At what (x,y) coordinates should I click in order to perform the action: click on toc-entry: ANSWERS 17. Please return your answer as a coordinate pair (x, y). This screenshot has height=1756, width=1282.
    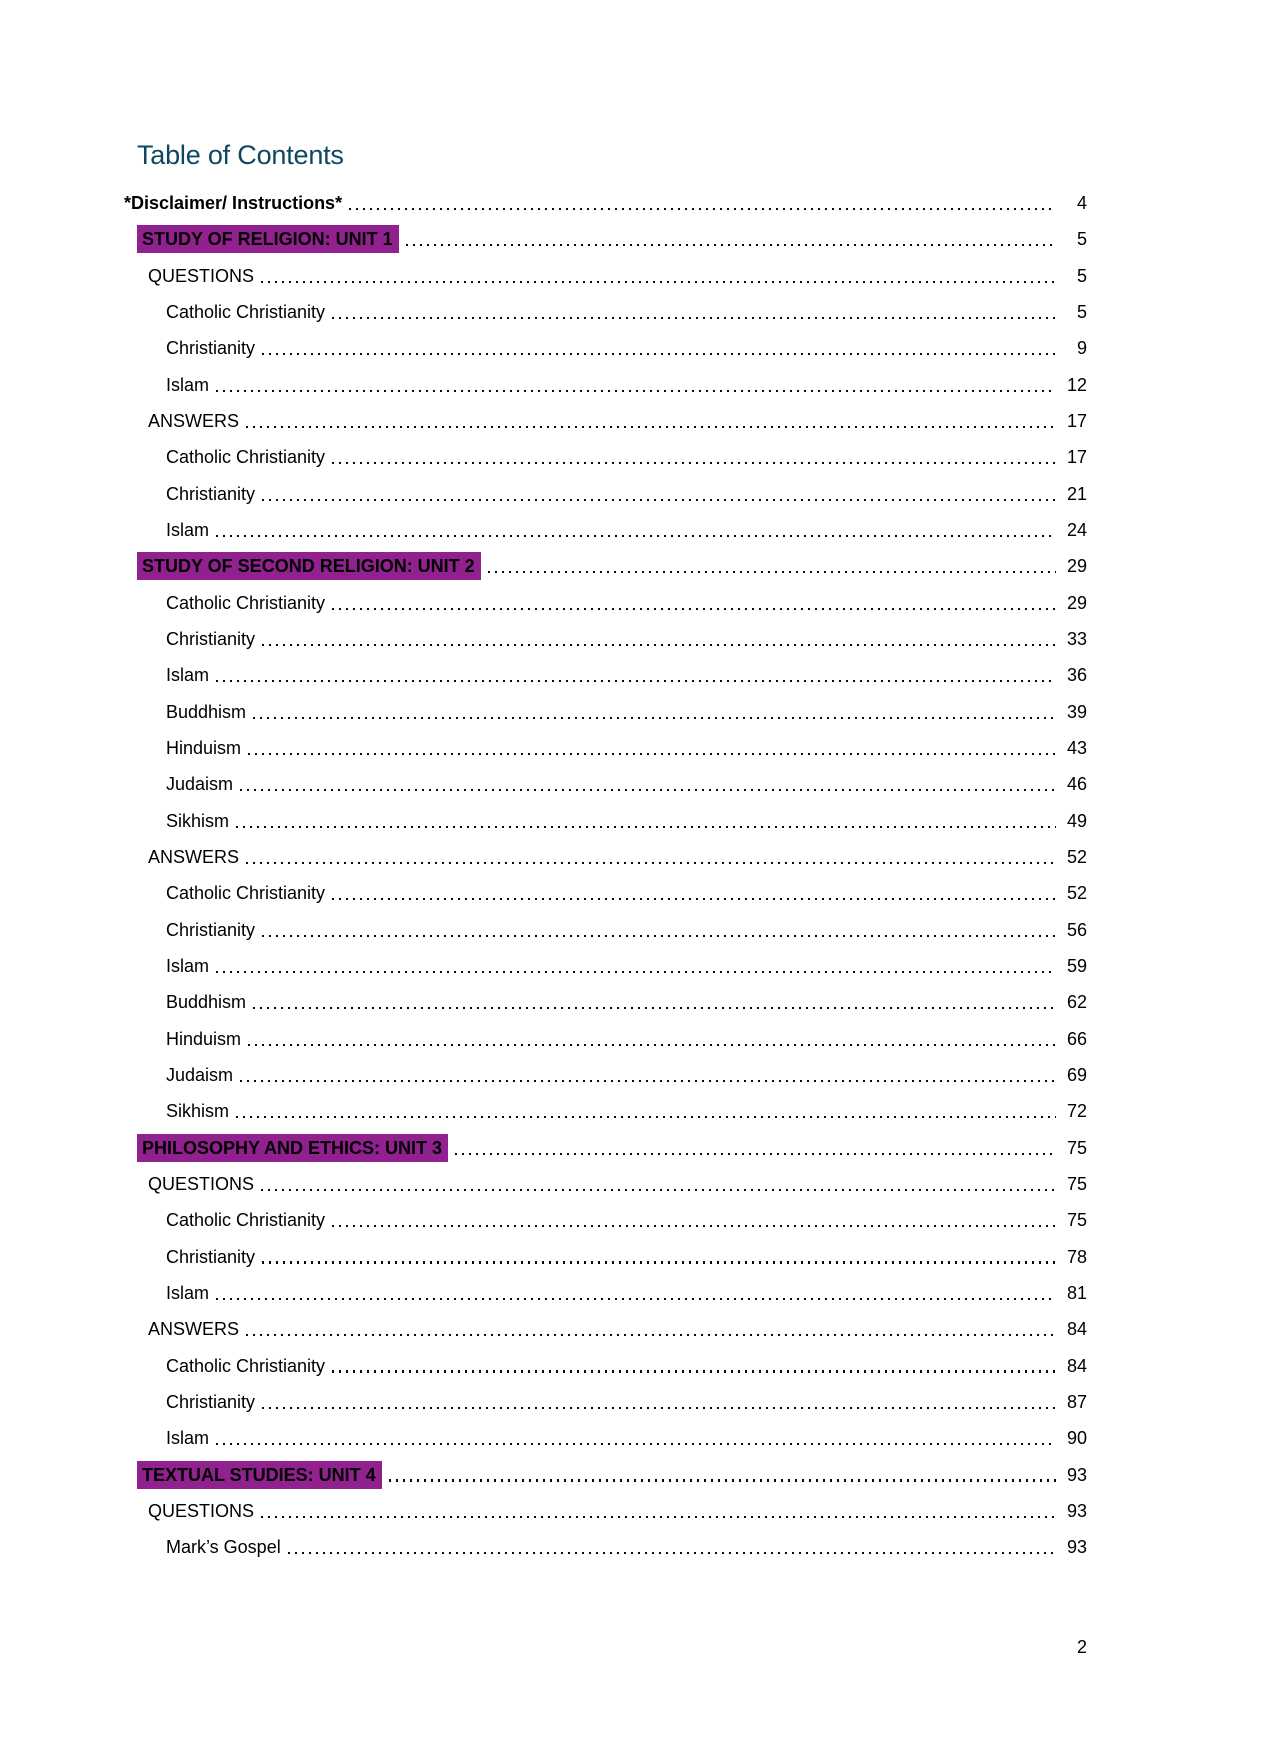
    Looking at the image, I should click on (605, 421).